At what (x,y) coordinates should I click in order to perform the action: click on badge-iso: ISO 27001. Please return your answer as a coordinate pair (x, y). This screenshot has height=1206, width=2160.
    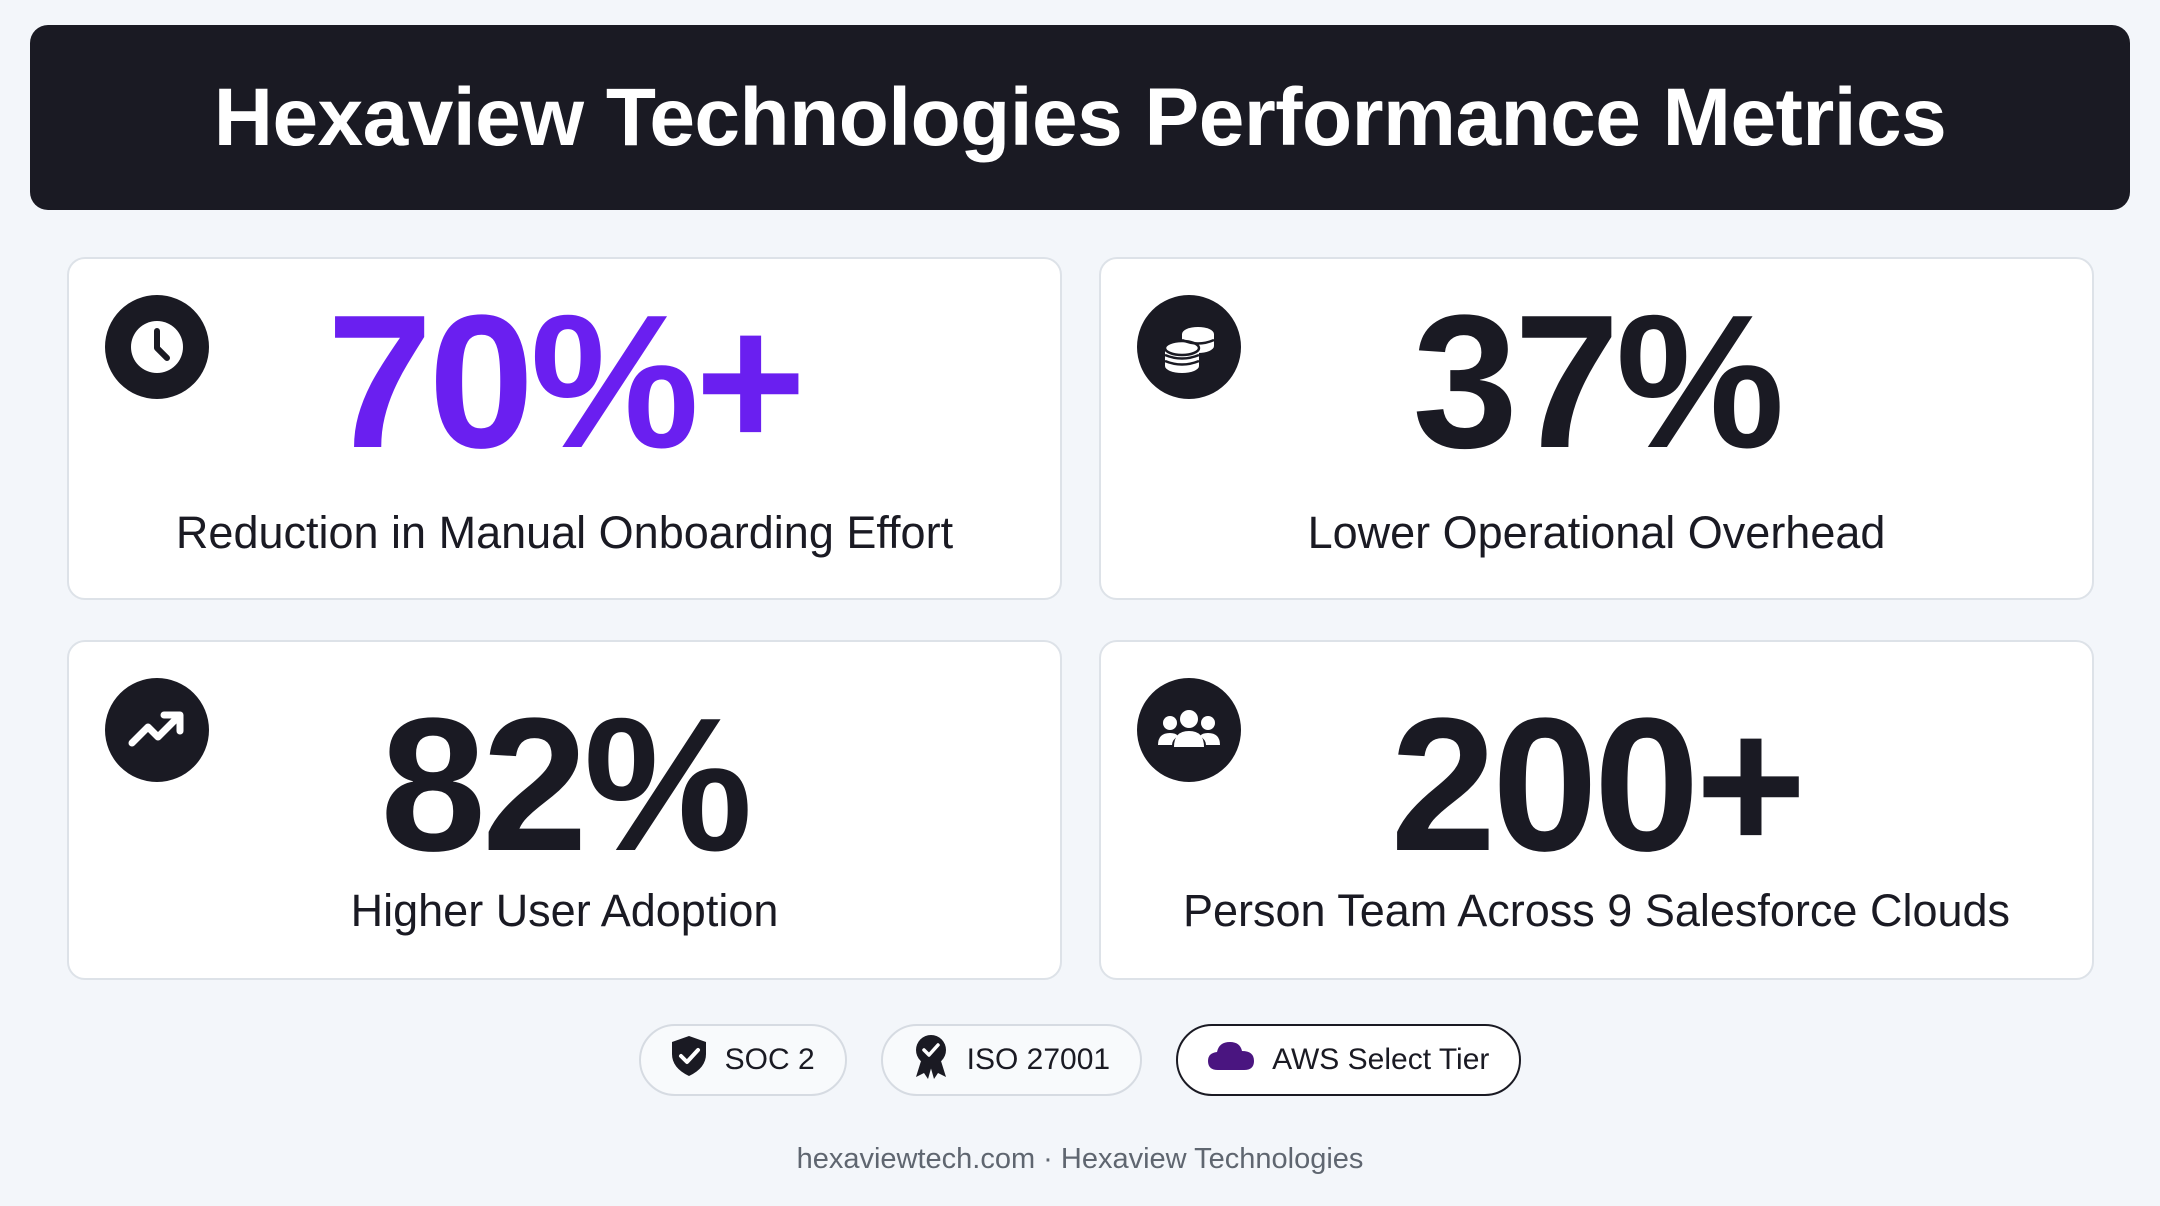
    Looking at the image, I should click on (1011, 1060).